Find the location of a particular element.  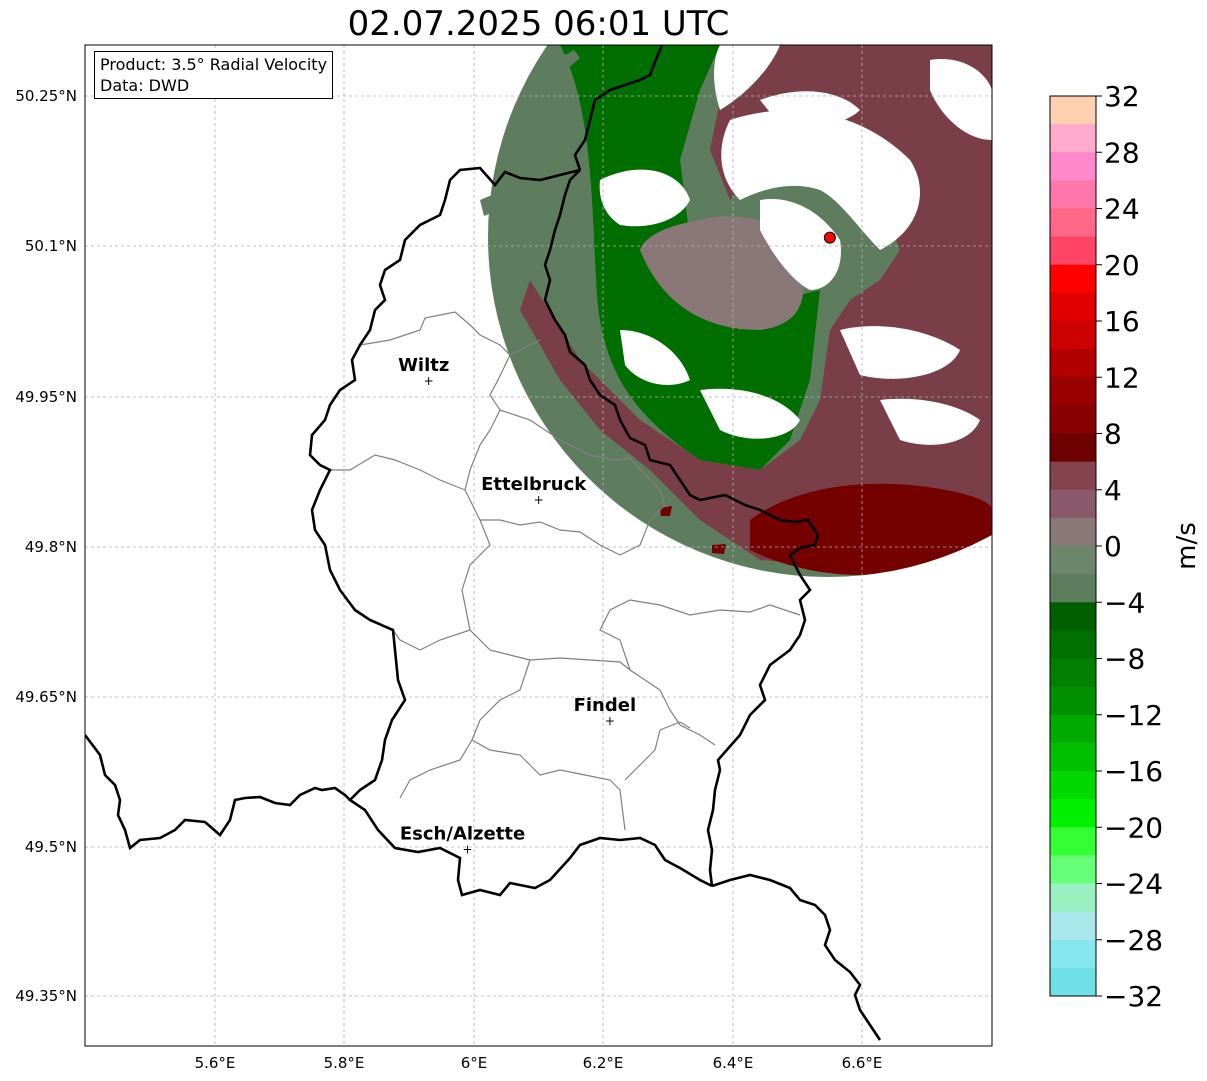

lon-tick-label: 6.4°E is located at coordinates (733, 1063).